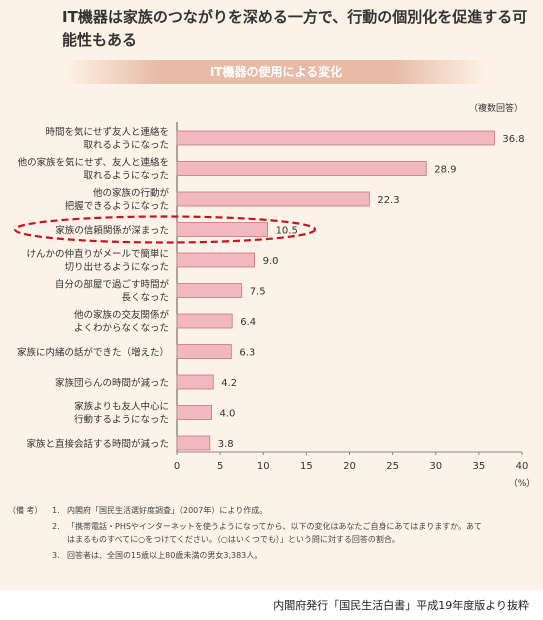  Describe the element at coordinates (349, 466) in the screenshot. I see `x-tick-label: 20` at that location.